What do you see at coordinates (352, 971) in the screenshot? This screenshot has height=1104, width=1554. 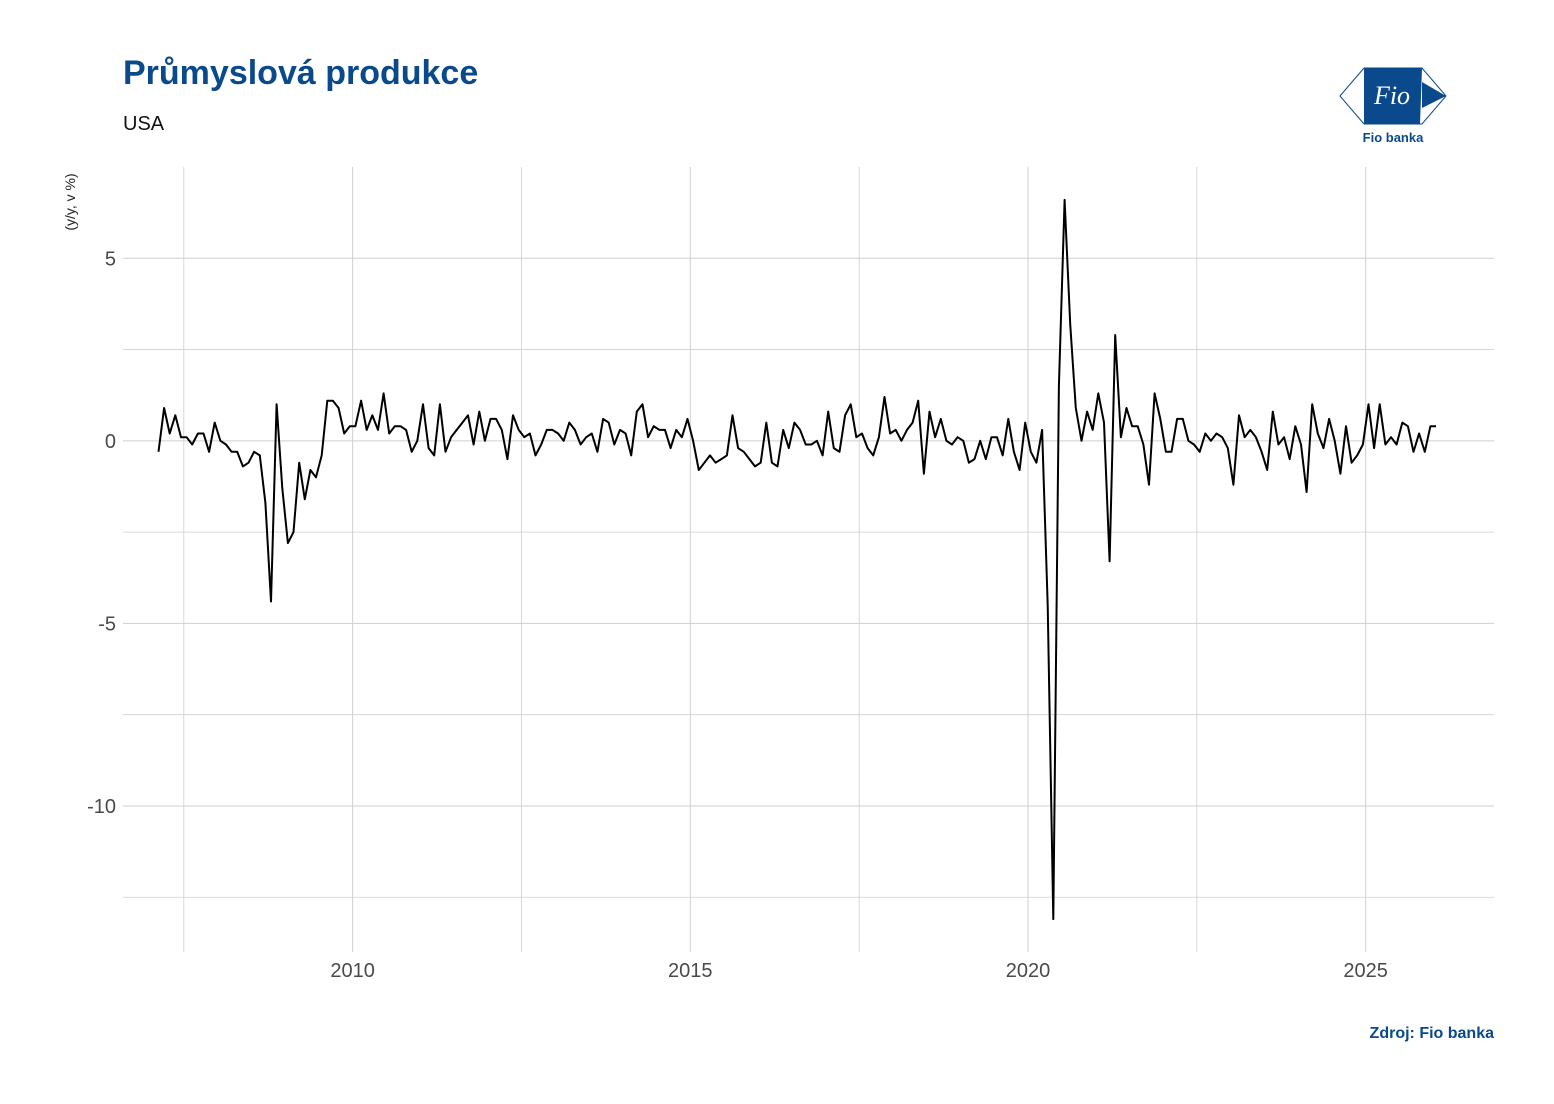 I see `x-tick-label: 2010` at bounding box center [352, 971].